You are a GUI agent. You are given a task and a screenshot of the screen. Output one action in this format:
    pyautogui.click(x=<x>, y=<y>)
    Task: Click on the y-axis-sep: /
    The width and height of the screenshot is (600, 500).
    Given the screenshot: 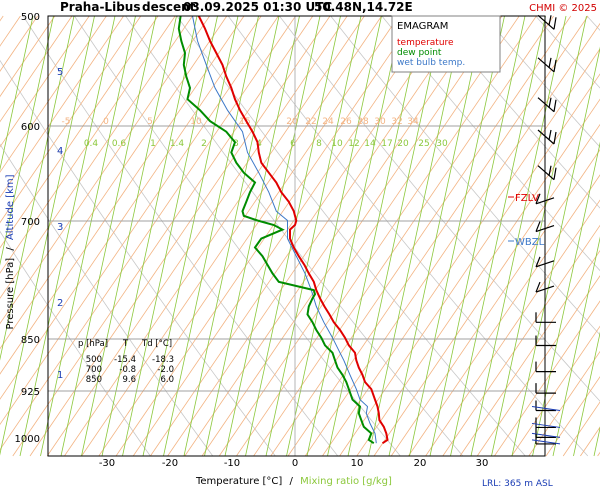 What is the action you would take?
    pyautogui.click(x=10, y=249)
    